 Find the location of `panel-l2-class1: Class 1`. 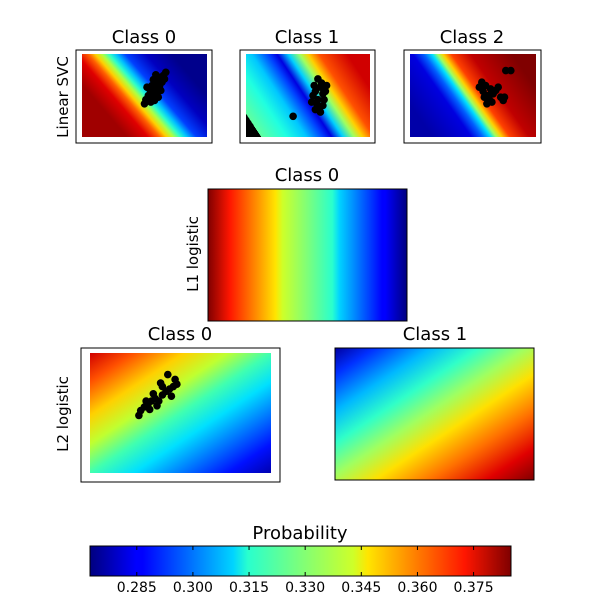

panel-l2-class1: Class 1 is located at coordinates (434, 402).